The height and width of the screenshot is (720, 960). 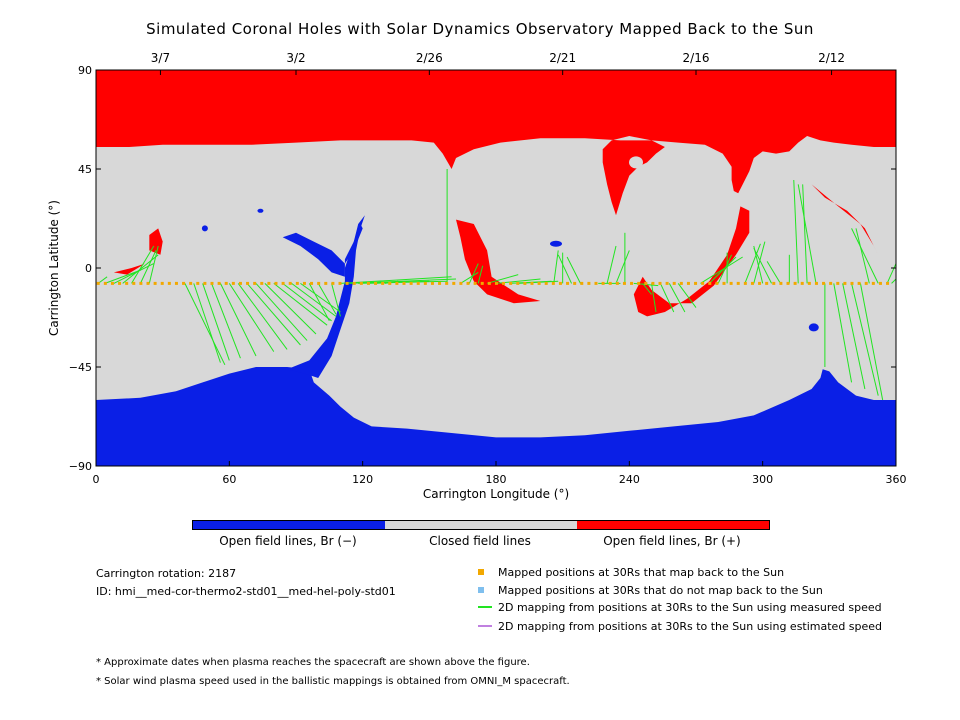 I want to click on y-tick-label: −90, so click(x=80, y=466).